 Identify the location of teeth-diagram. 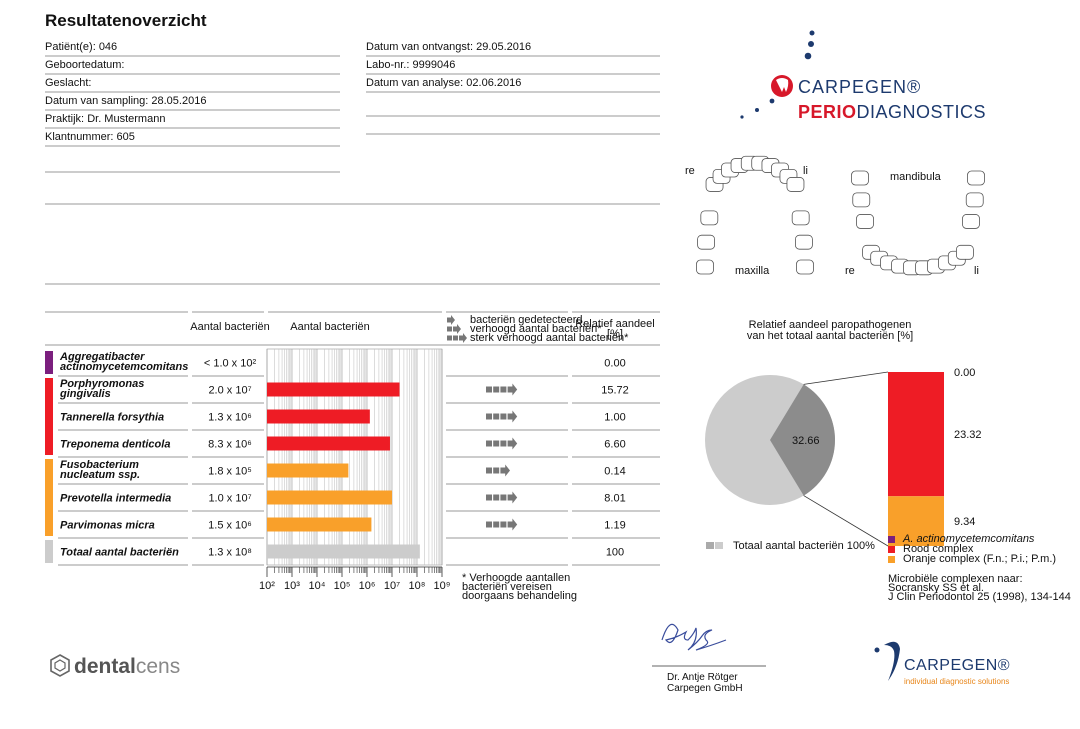
(840, 215).